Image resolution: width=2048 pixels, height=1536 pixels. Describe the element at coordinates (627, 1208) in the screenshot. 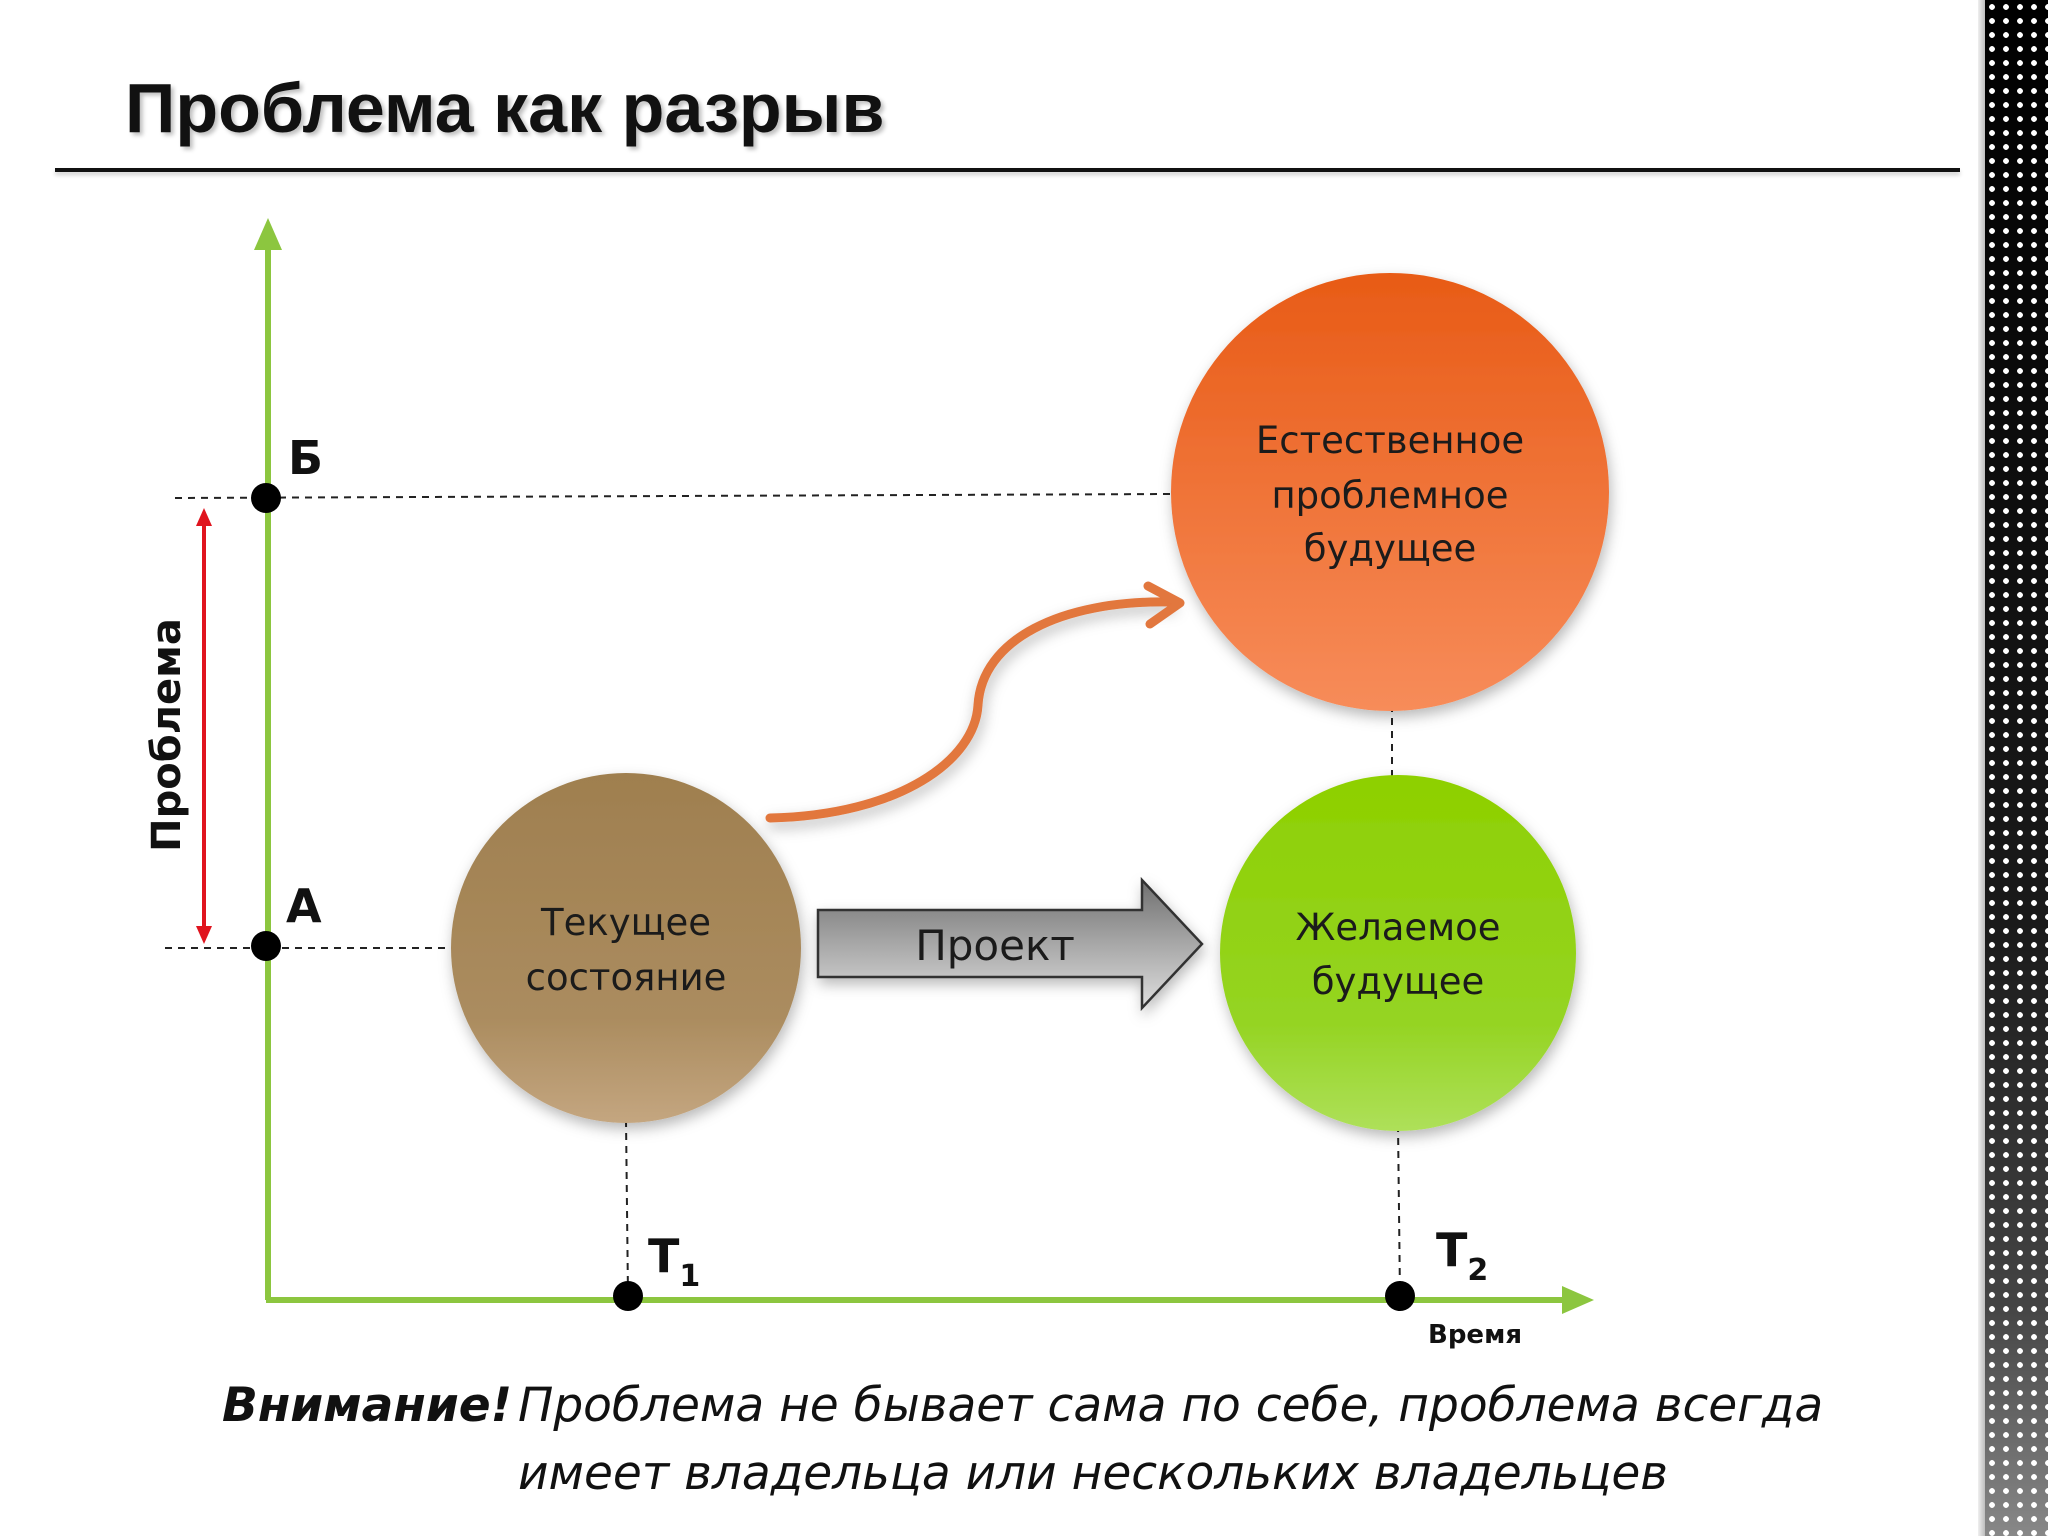

I see `guide-t1-vertical` at that location.